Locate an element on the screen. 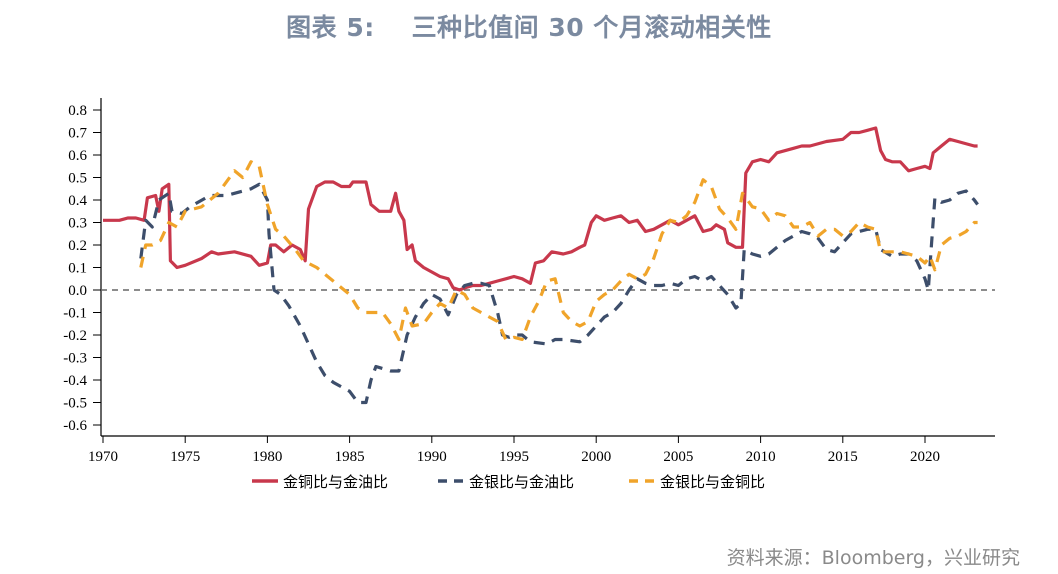 The height and width of the screenshot is (574, 1058). x-tick-label: 2005 is located at coordinates (678, 457).